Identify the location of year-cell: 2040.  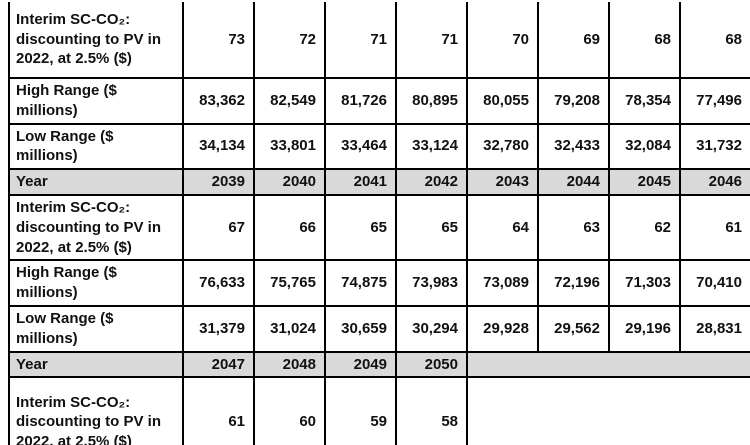
(289, 182).